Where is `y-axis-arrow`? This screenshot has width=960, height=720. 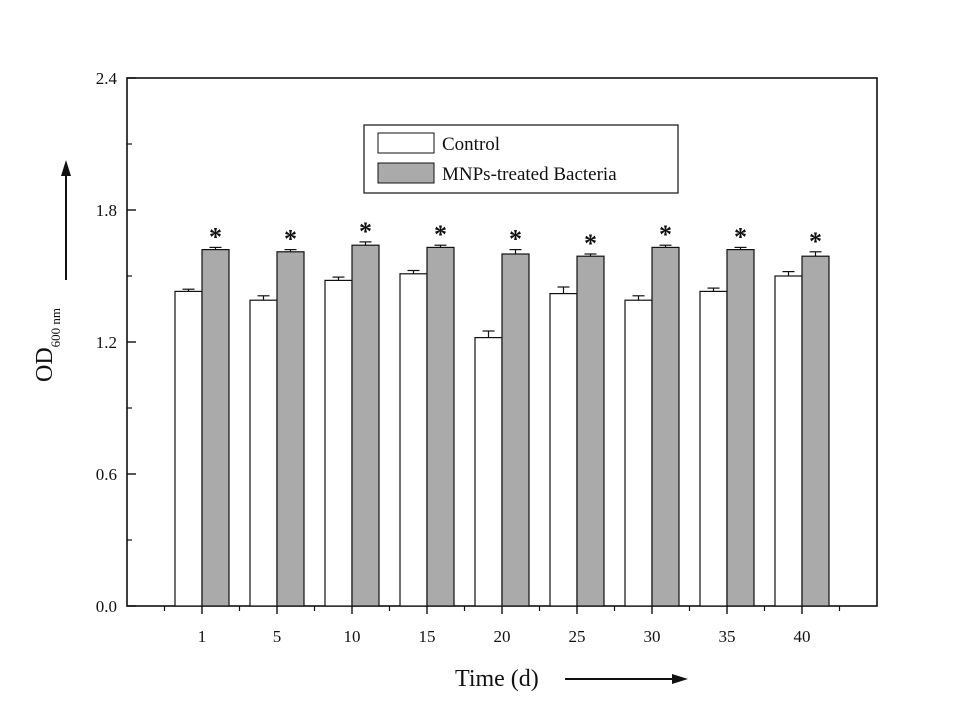
y-axis-arrow is located at coordinates (66, 220).